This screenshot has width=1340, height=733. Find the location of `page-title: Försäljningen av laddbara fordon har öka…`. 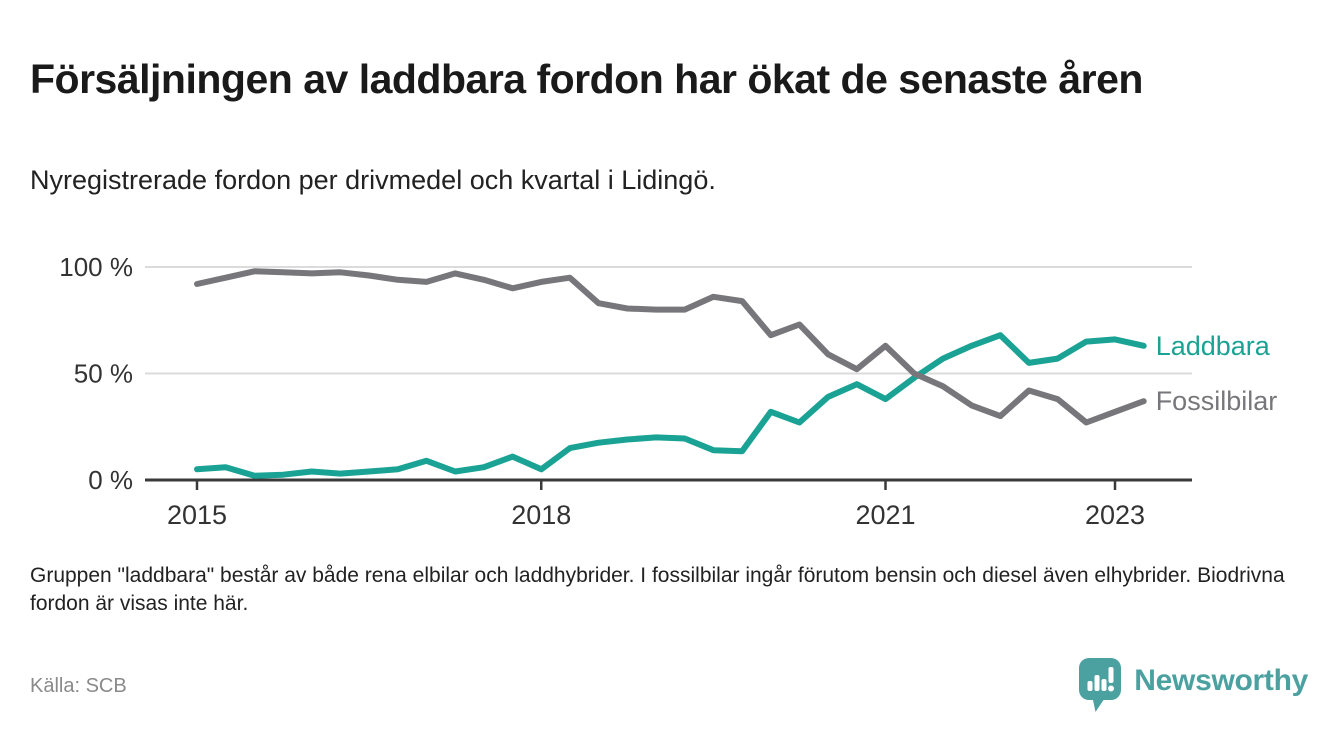

page-title: Försäljningen av laddbara fordon har öka… is located at coordinates (586, 79).